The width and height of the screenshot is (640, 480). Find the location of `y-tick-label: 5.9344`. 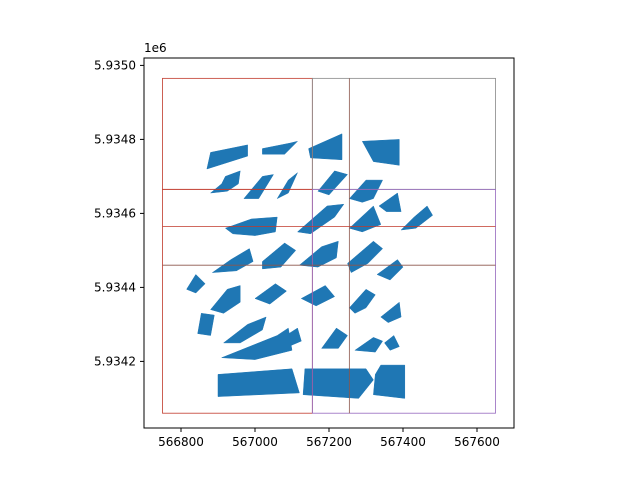

y-tick-label: 5.9344 is located at coordinates (115, 287).